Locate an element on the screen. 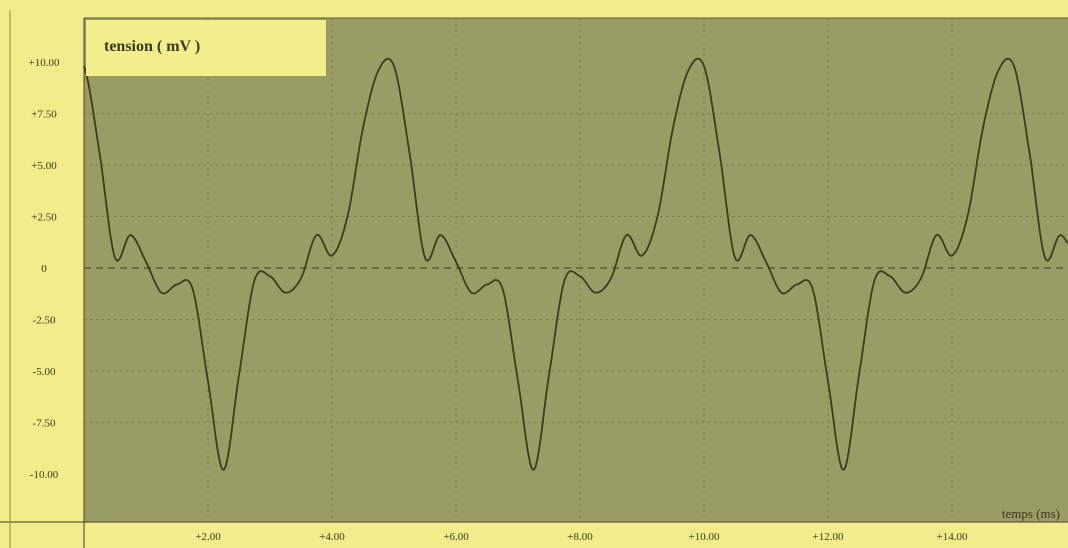 The height and width of the screenshot is (548, 1068). title-box is located at coordinates (206, 48).